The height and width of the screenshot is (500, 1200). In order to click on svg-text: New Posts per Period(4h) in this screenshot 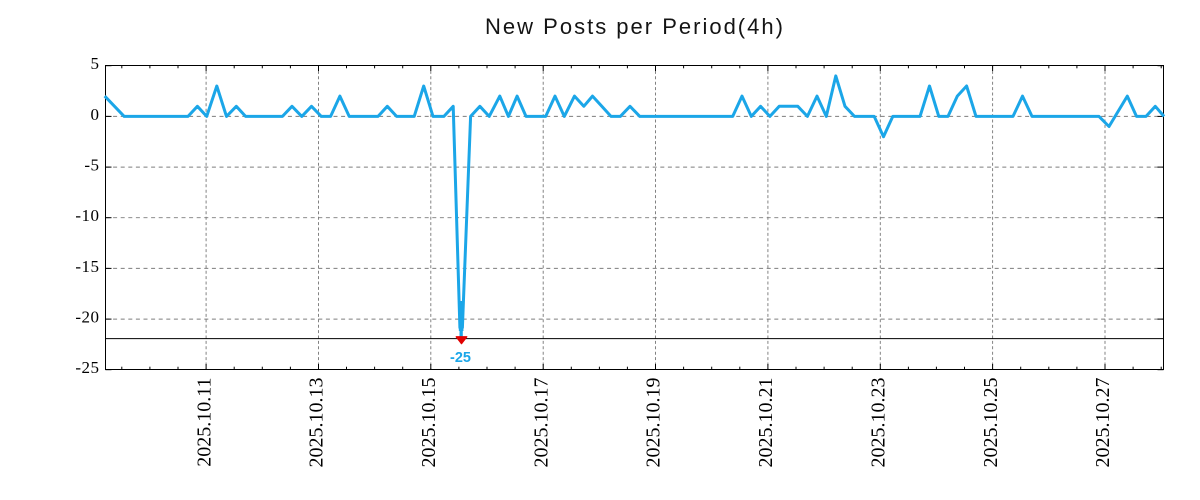, I will do `click(635, 26)`.